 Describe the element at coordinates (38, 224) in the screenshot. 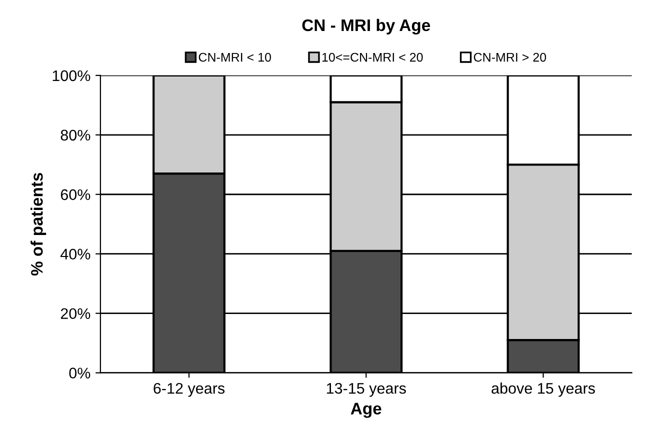

I see `y-axis-title: % of patients` at that location.